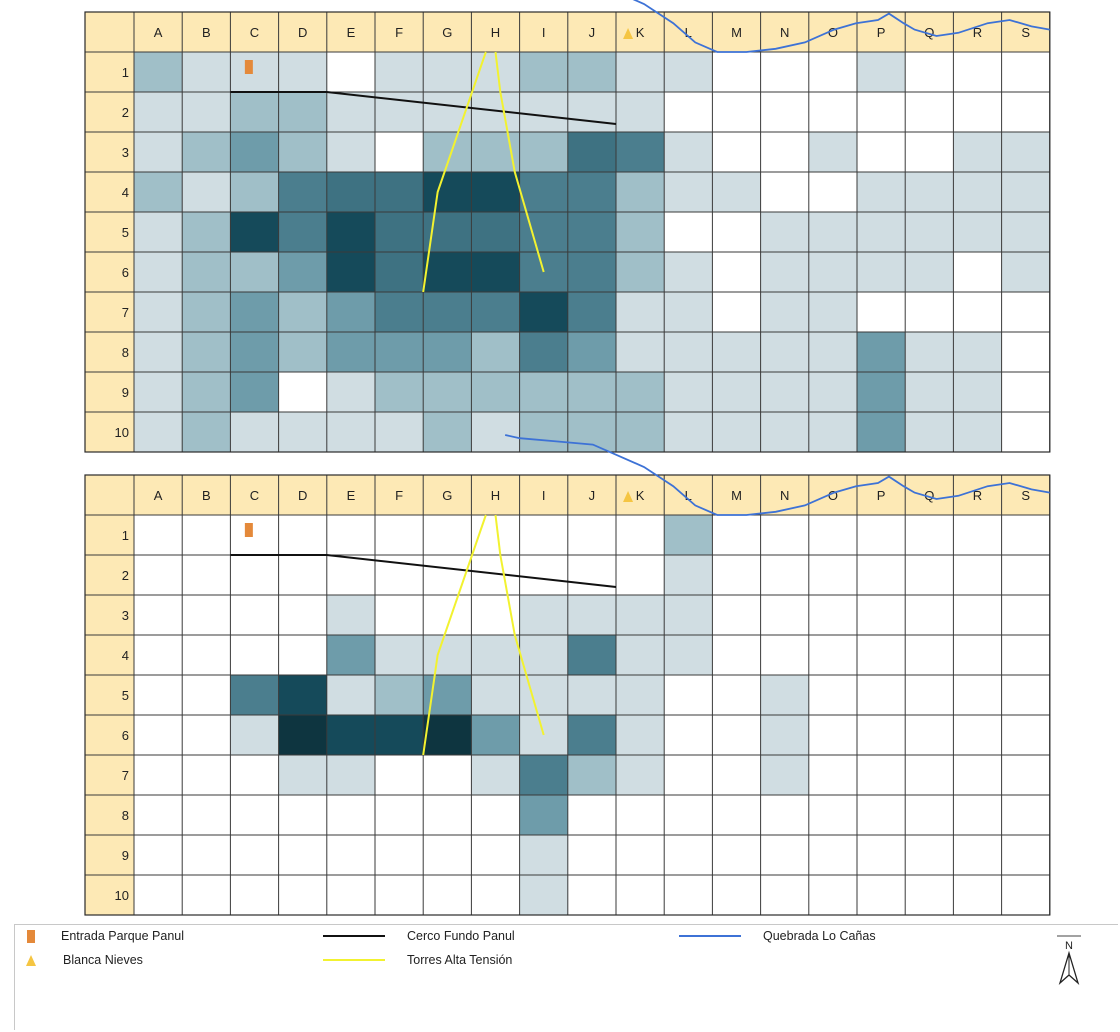 The height and width of the screenshot is (1032, 1120). Describe the element at coordinates (736, 735) in the screenshot. I see `grid-cell-M6` at that location.